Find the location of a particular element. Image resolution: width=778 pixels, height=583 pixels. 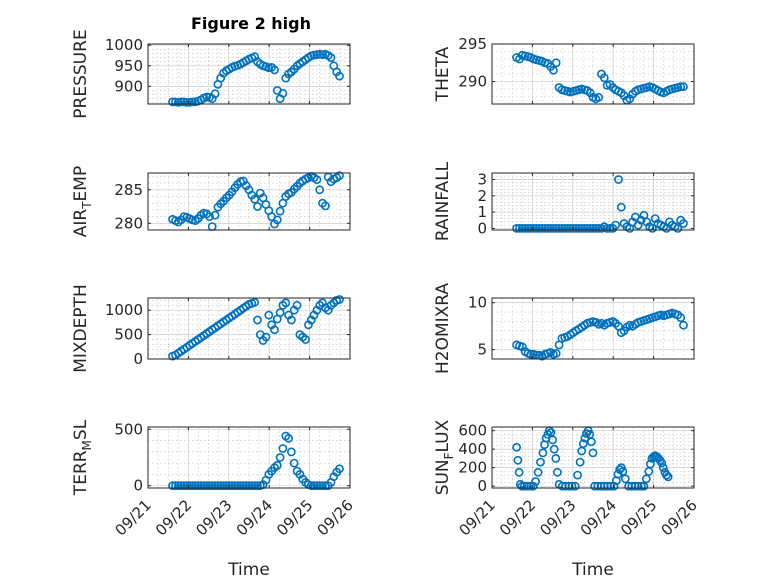

y-tick-label: 280 is located at coordinates (128, 223).